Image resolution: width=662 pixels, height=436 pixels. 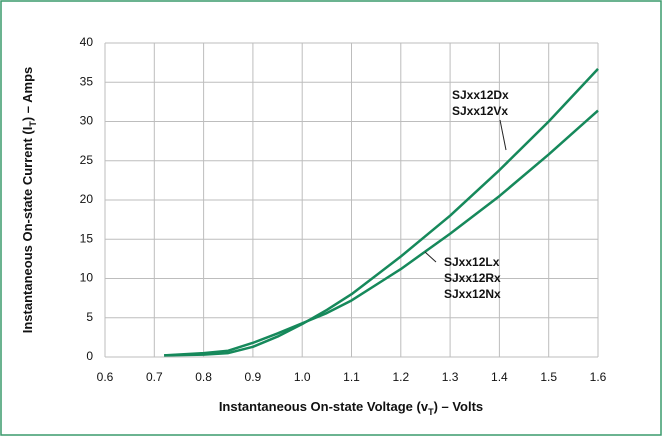 I want to click on x-tick-label: 0.6, so click(x=105, y=377).